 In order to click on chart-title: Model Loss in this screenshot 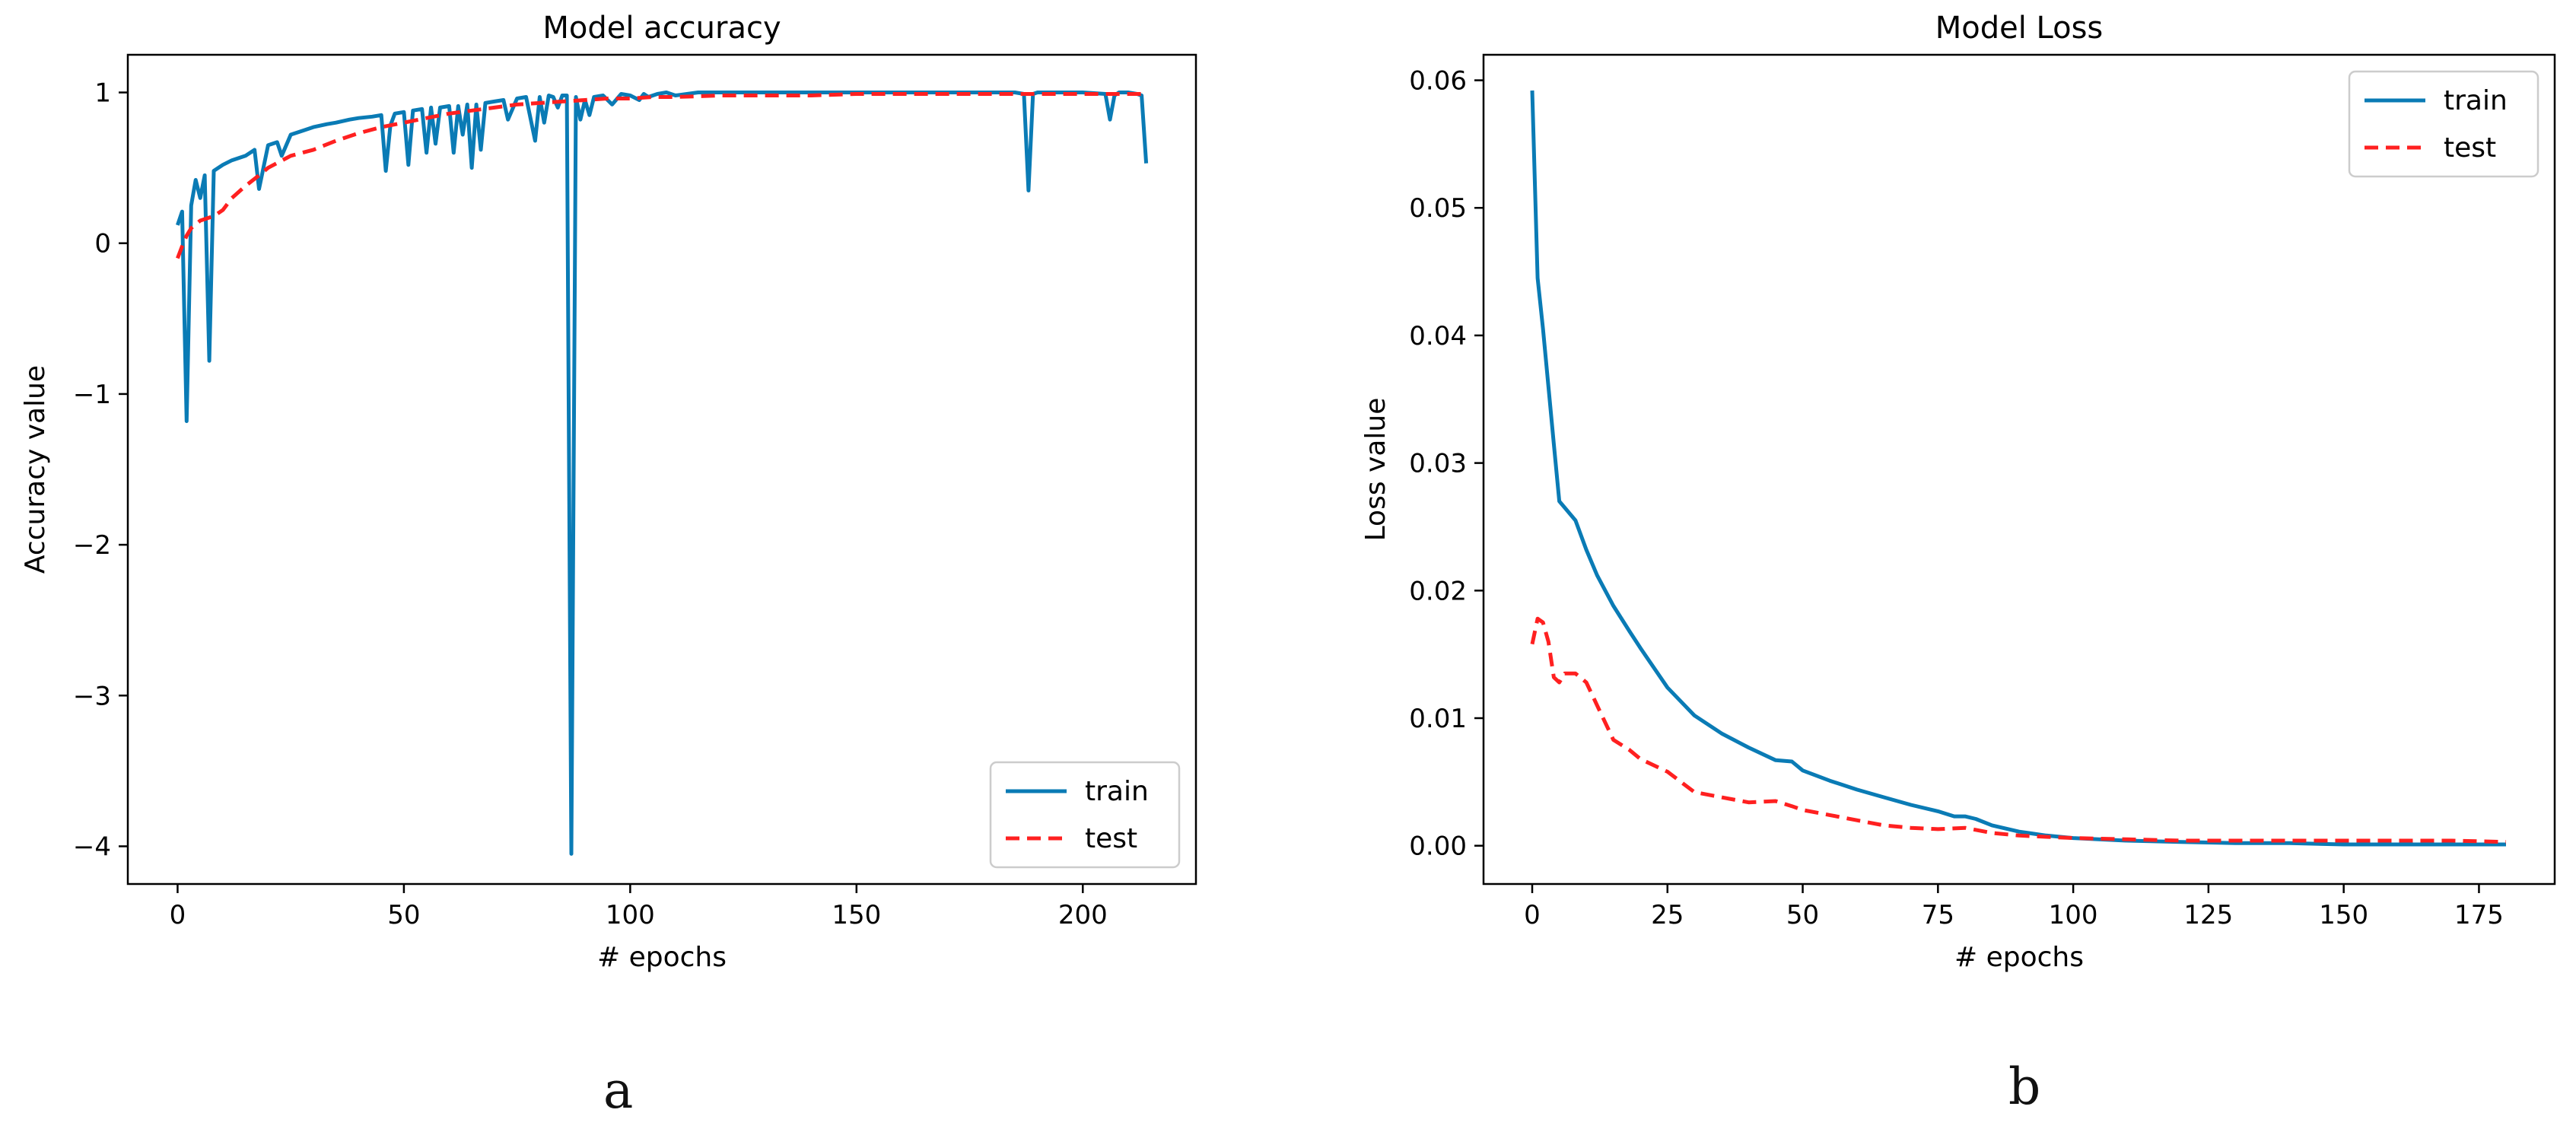, I will do `click(2020, 29)`.